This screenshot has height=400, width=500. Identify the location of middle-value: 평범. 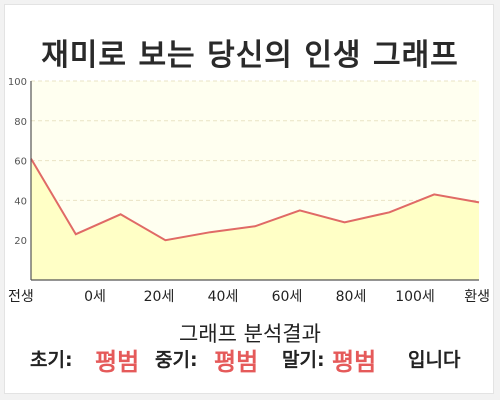
(236, 362).